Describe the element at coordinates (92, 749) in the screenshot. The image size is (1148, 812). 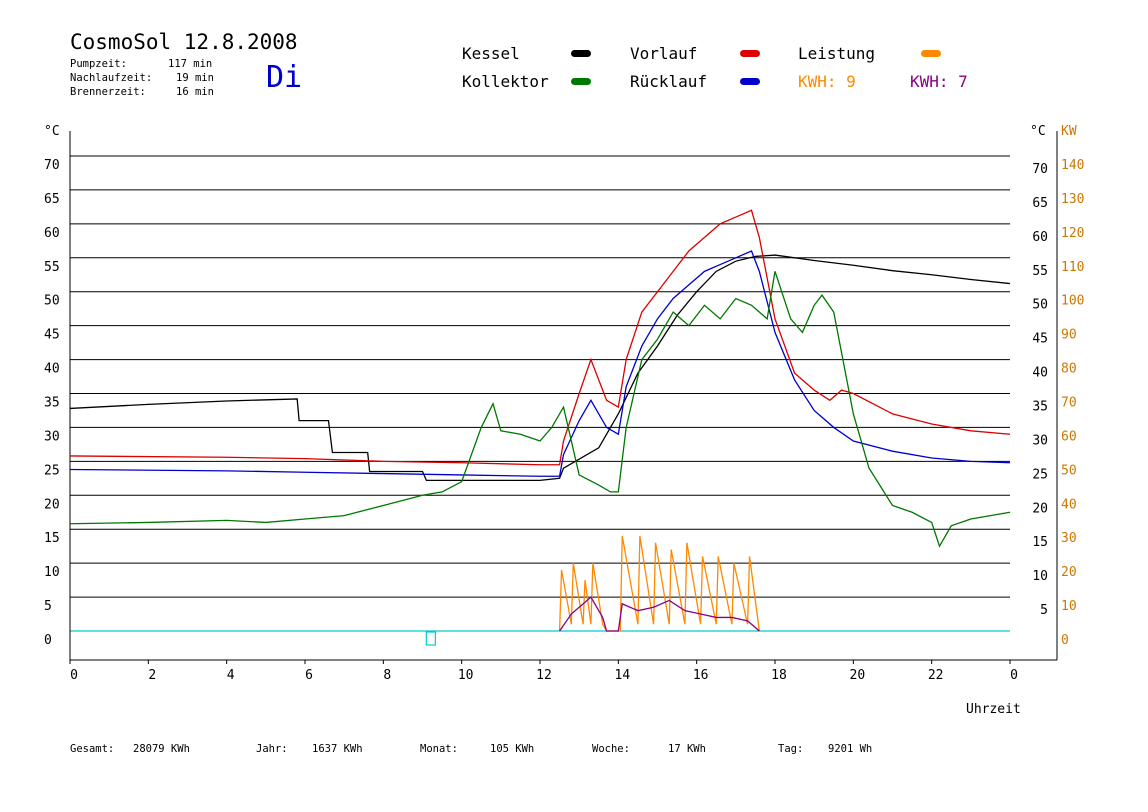
I see `footer-label-gesamt: Gesamt:` at that location.